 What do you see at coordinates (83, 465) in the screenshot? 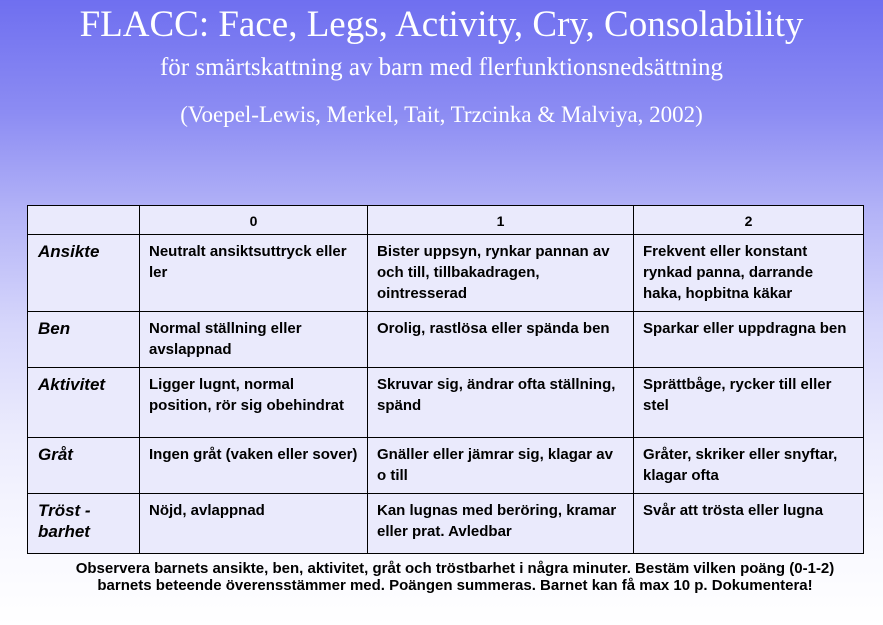
I see `row-category: Gråt` at bounding box center [83, 465].